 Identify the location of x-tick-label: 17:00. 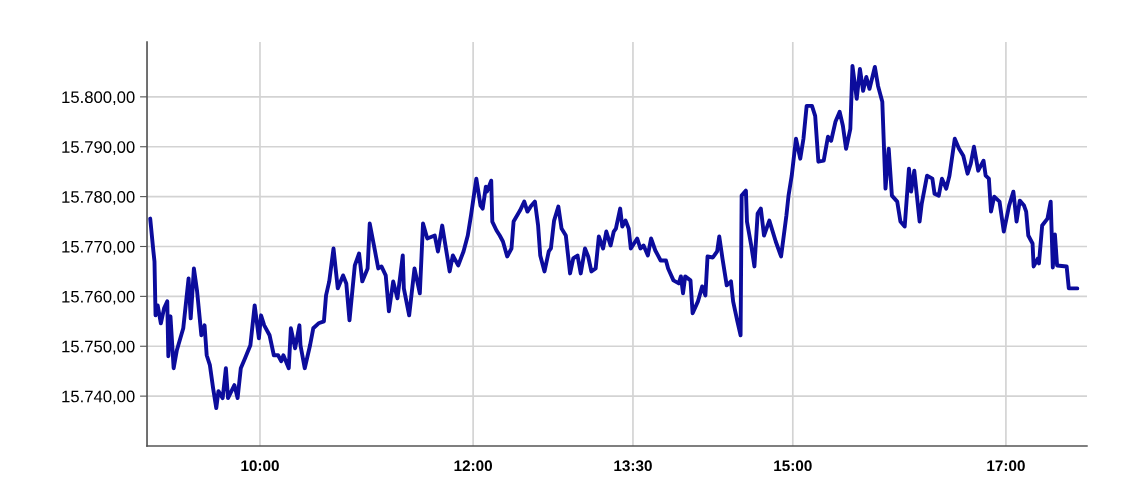
(1006, 466).